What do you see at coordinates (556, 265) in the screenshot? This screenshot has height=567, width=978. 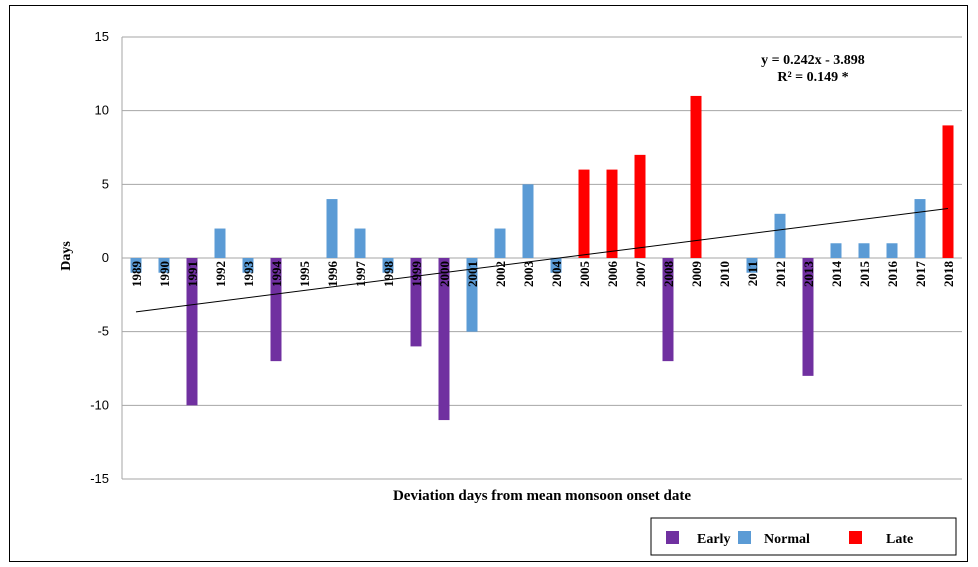 I see `bar-2004` at bounding box center [556, 265].